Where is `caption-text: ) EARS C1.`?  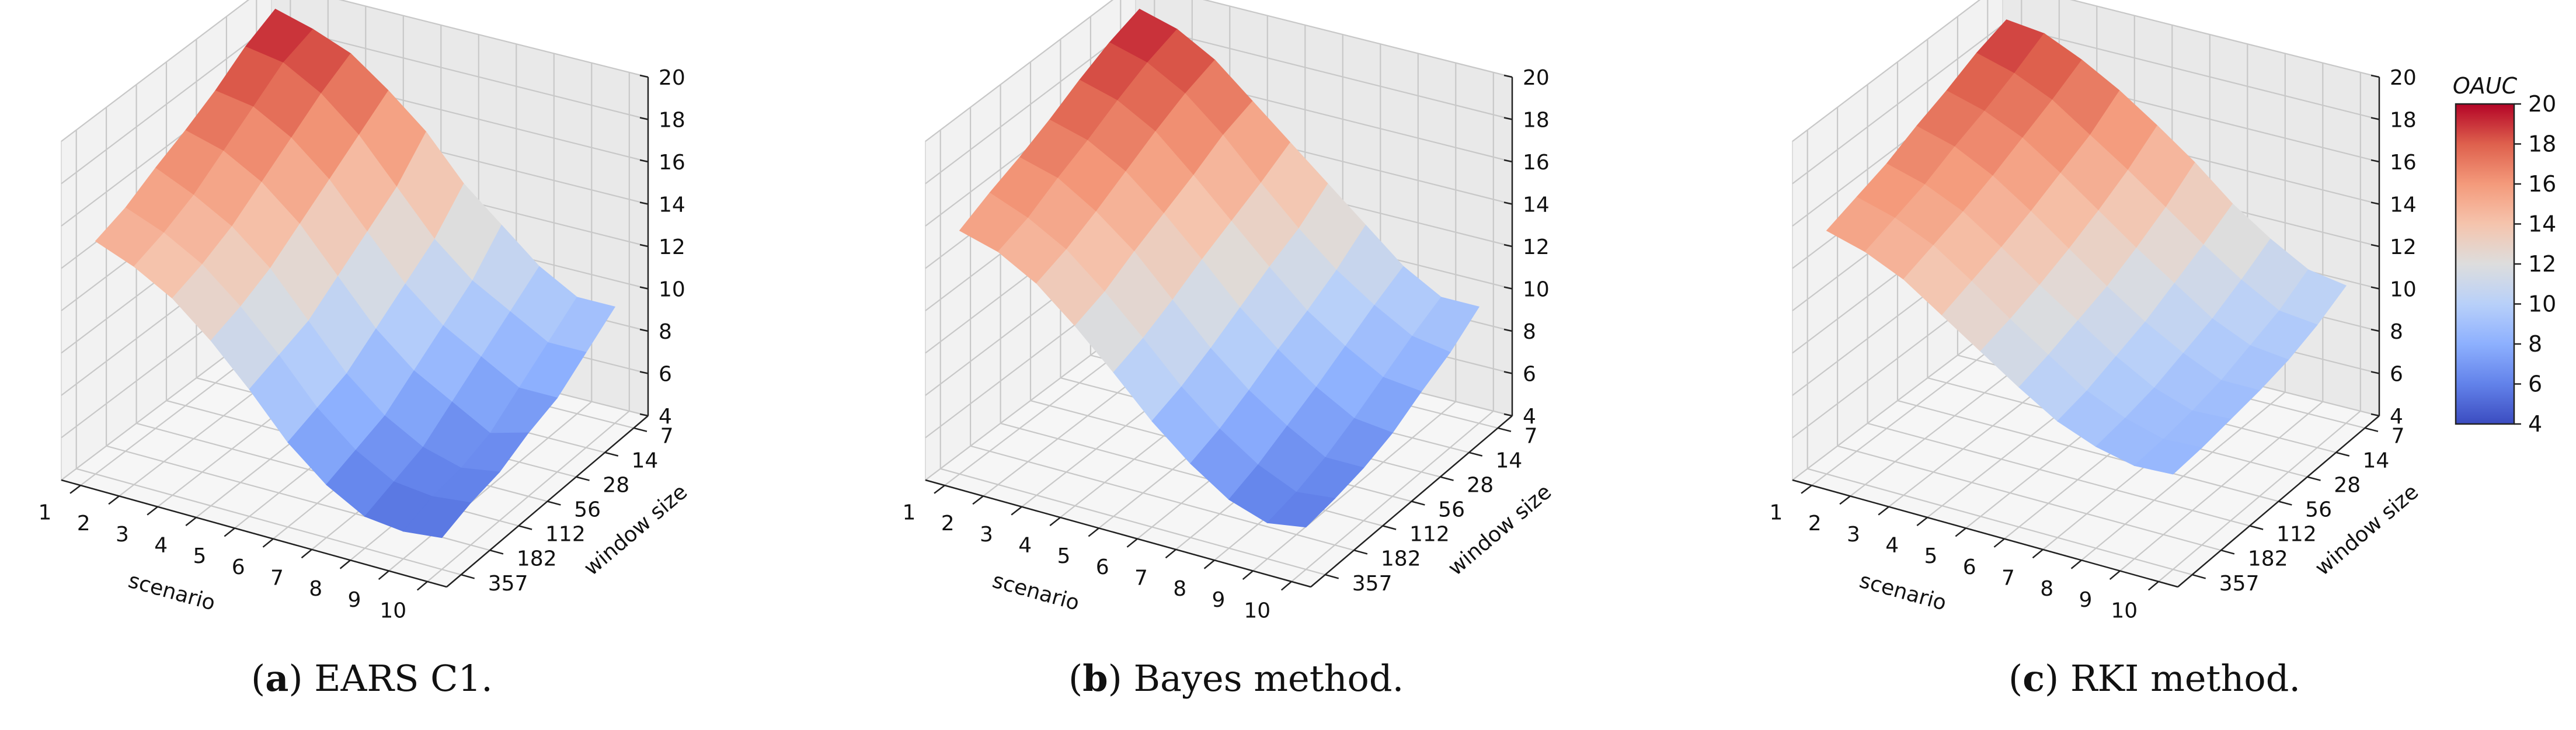 caption-text: ) EARS C1. is located at coordinates (390, 678).